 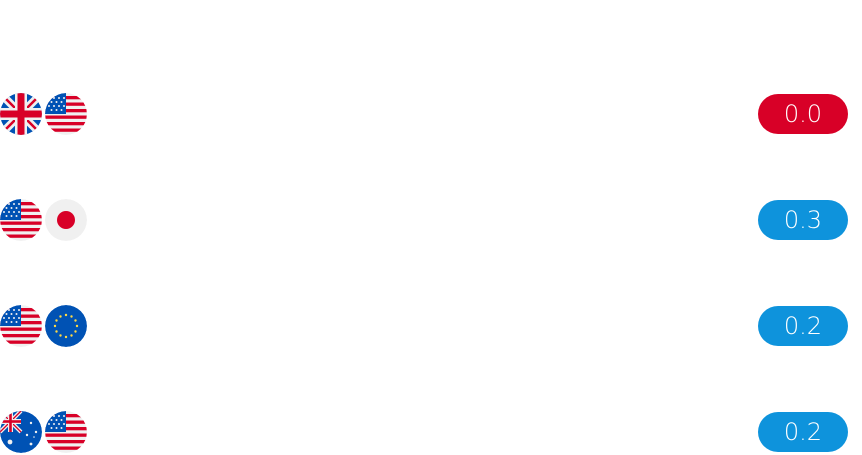 I want to click on uk-flag-icon, so click(x=21, y=114).